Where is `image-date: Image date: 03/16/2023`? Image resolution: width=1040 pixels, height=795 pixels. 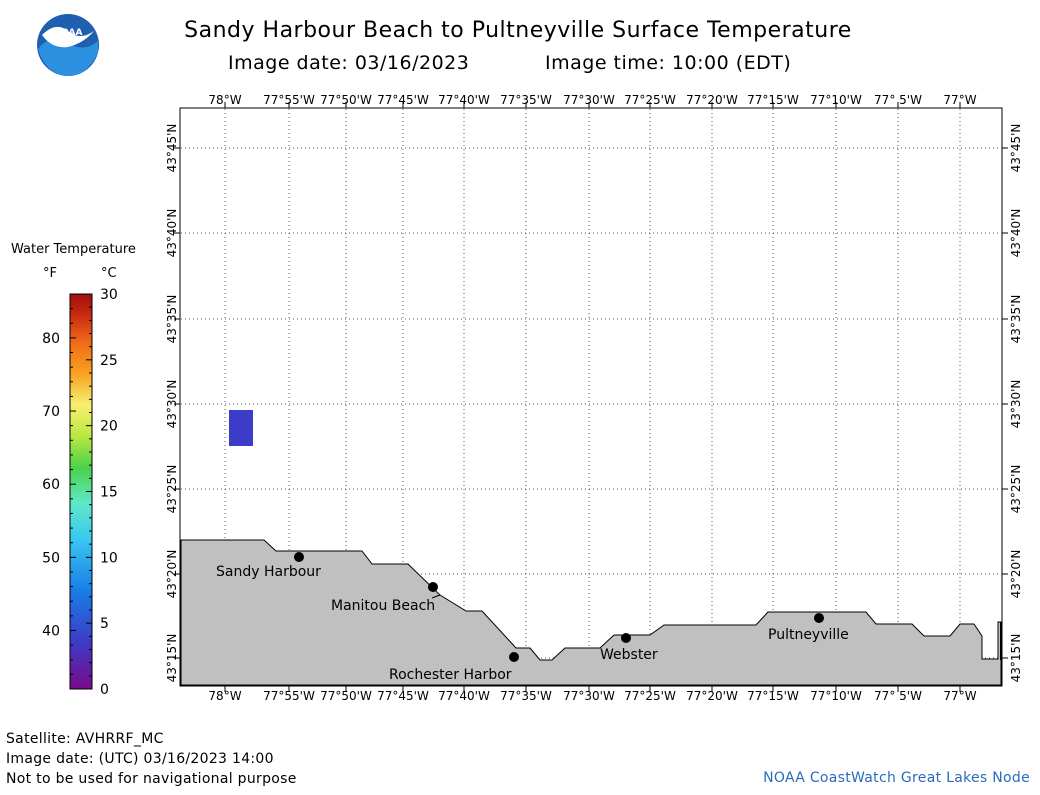
image-date: Image date: 03/16/2023 is located at coordinates (349, 63).